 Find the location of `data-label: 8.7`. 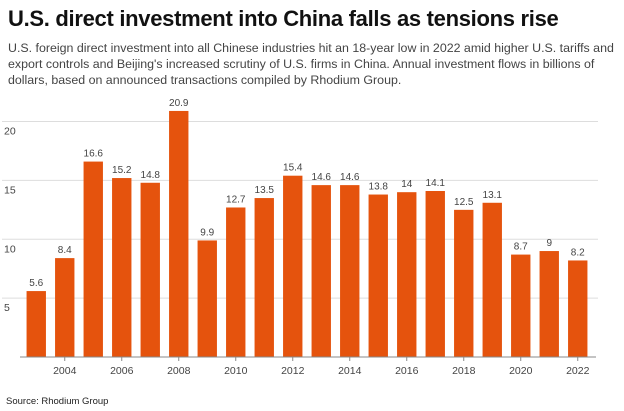

data-label: 8.7 is located at coordinates (521, 247).